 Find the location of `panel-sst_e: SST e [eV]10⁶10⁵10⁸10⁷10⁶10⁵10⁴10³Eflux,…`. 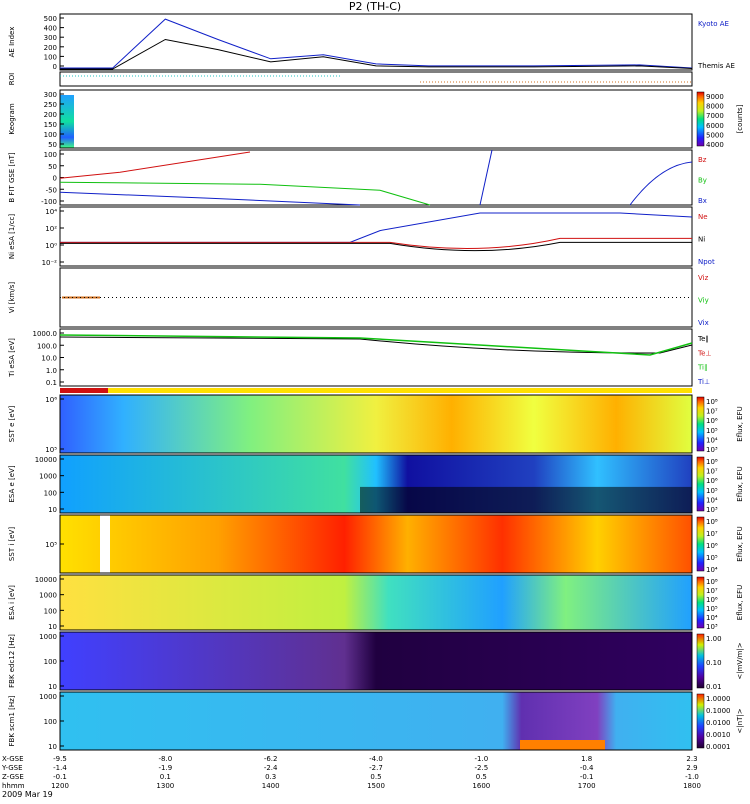

panel-sst_e: SST e [eV]10⁶10⁵10⁸10⁷10⁶10⁵10⁴10³Eflux,… is located at coordinates (376, 424).